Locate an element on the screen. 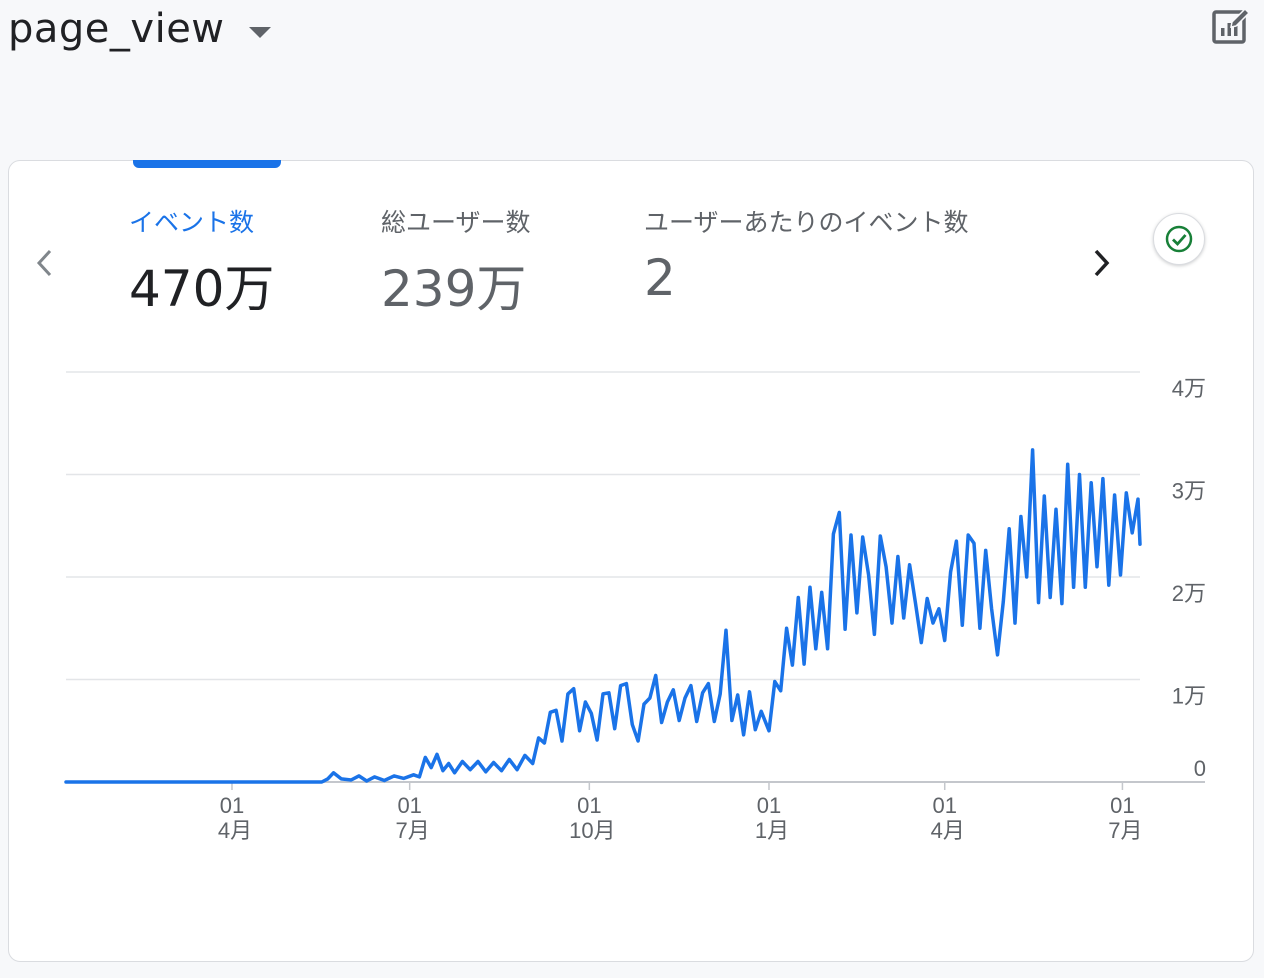 This screenshot has width=1264, height=978. metric-tab-event-count: イベント数 470万 is located at coordinates (201, 262).